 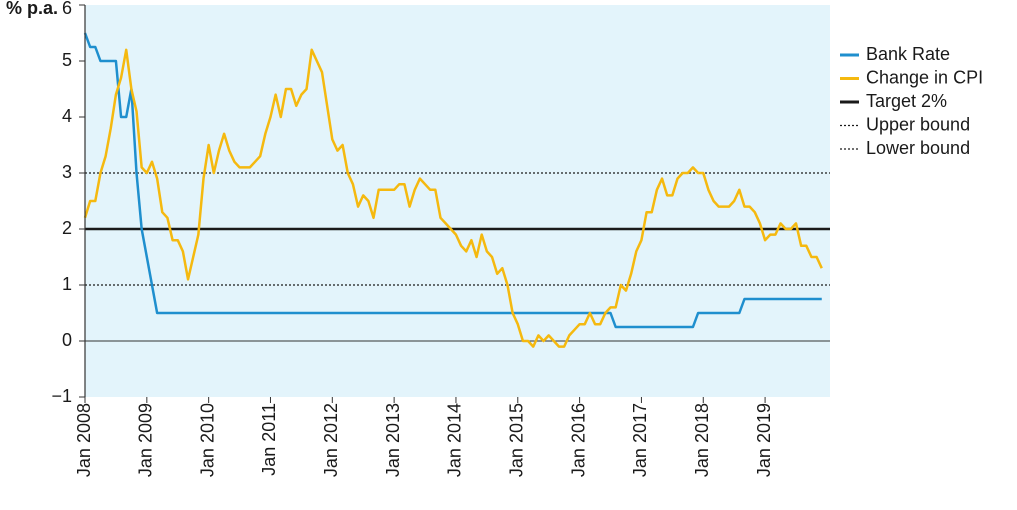 I want to click on legend-label: Upper bound, so click(x=918, y=124).